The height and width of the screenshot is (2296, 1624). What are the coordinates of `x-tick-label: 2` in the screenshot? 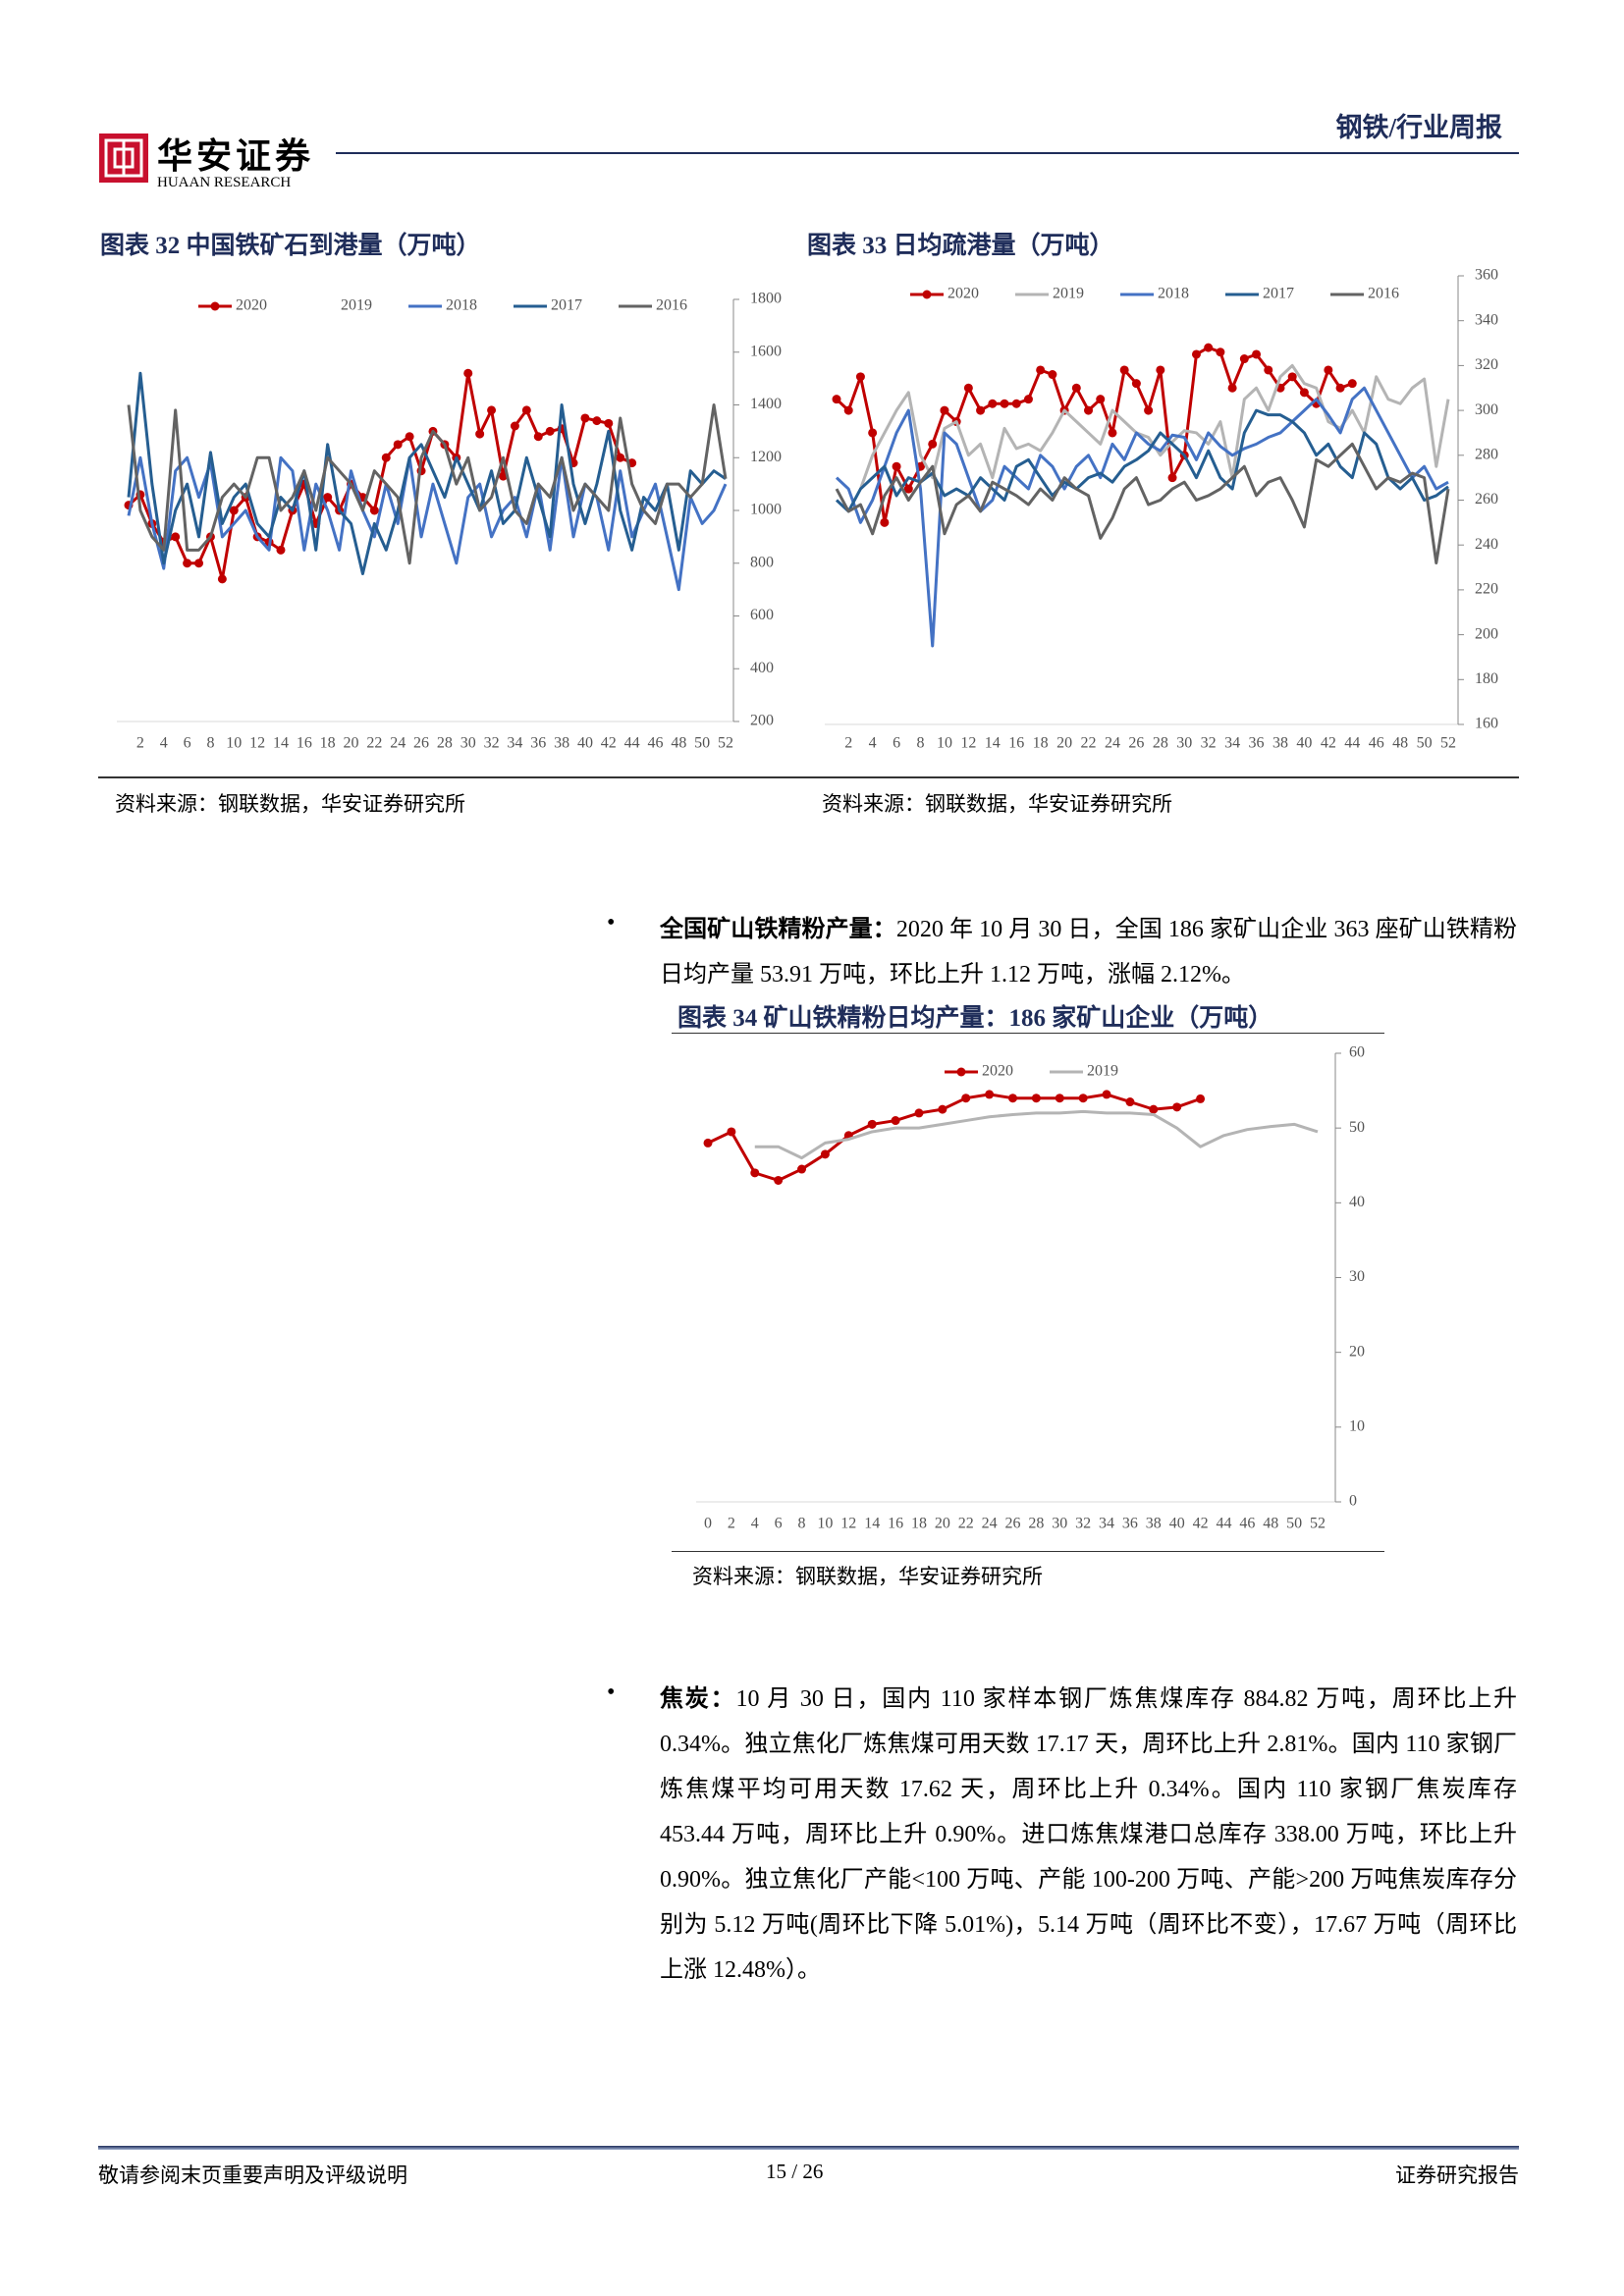 It's located at (140, 743).